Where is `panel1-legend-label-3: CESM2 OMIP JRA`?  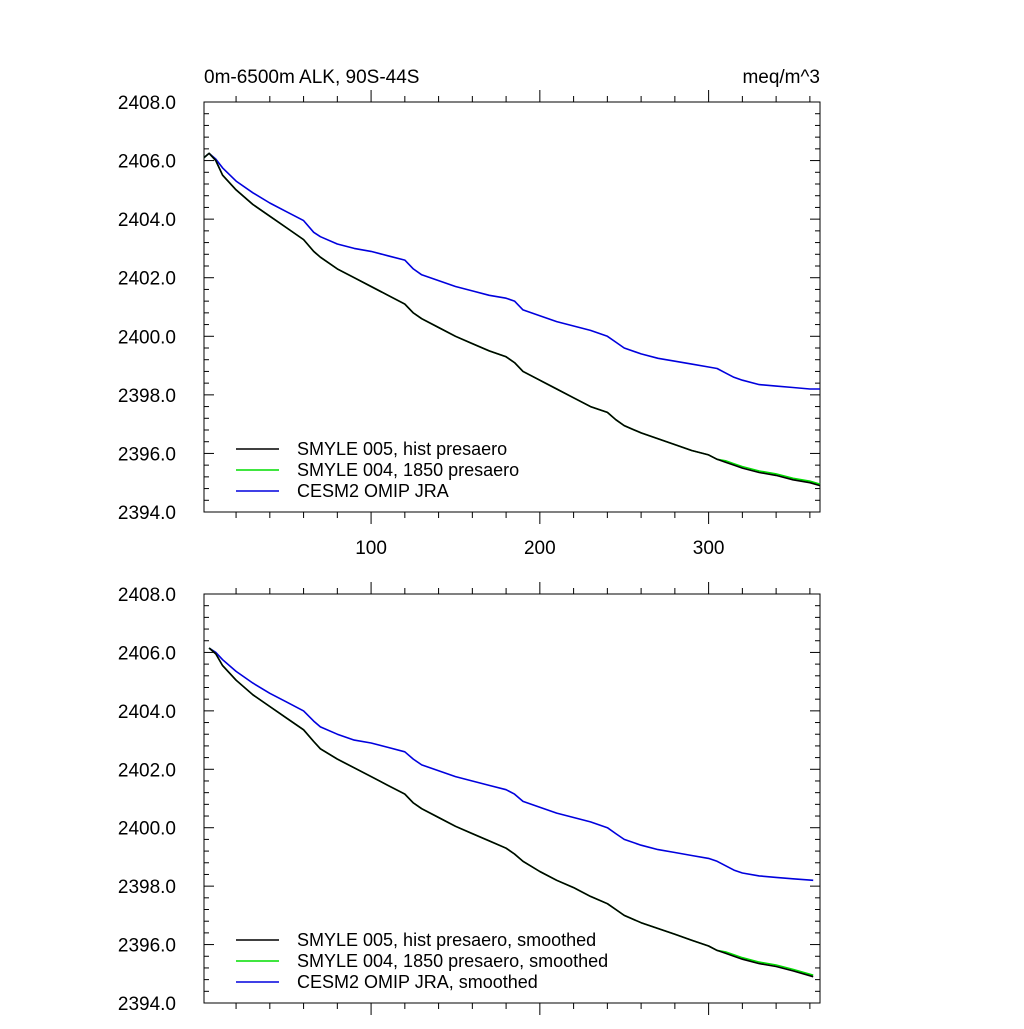
panel1-legend-label-3: CESM2 OMIP JRA is located at coordinates (373, 491).